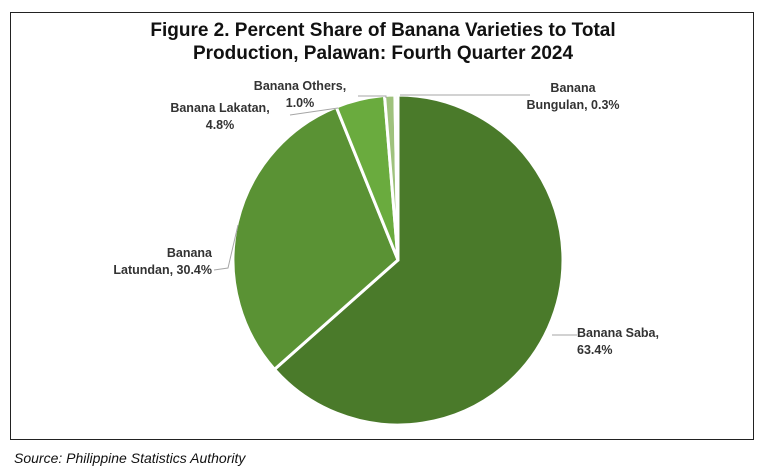 This screenshot has width=769, height=476. I want to click on data-label-4-line-0: Banana, so click(573, 88).